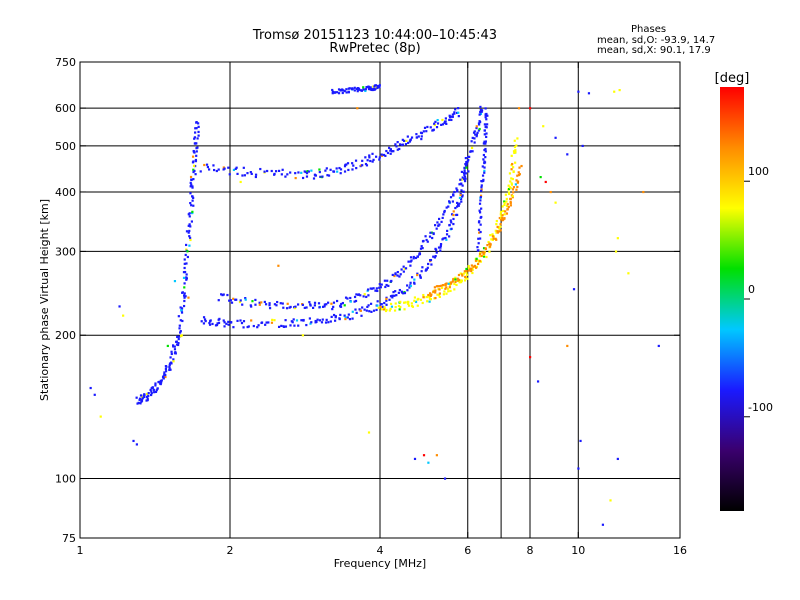 Image resolution: width=800 pixels, height=600 pixels. What do you see at coordinates (65, 192) in the screenshot?
I see `y-tick-label: 400` at bounding box center [65, 192].